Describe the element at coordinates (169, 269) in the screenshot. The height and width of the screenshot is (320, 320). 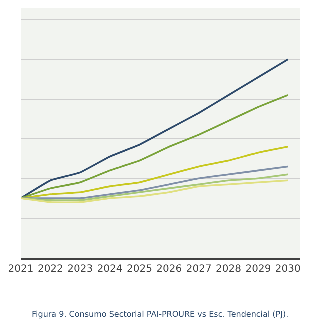
I see `x-tick-label: 2026` at that location.